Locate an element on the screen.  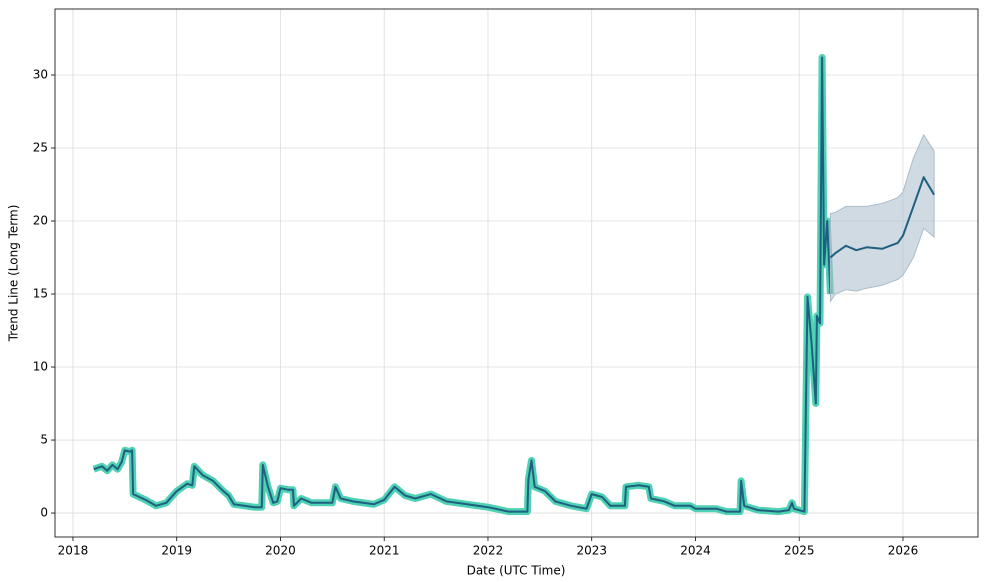
trend-line is located at coordinates (882, 217).